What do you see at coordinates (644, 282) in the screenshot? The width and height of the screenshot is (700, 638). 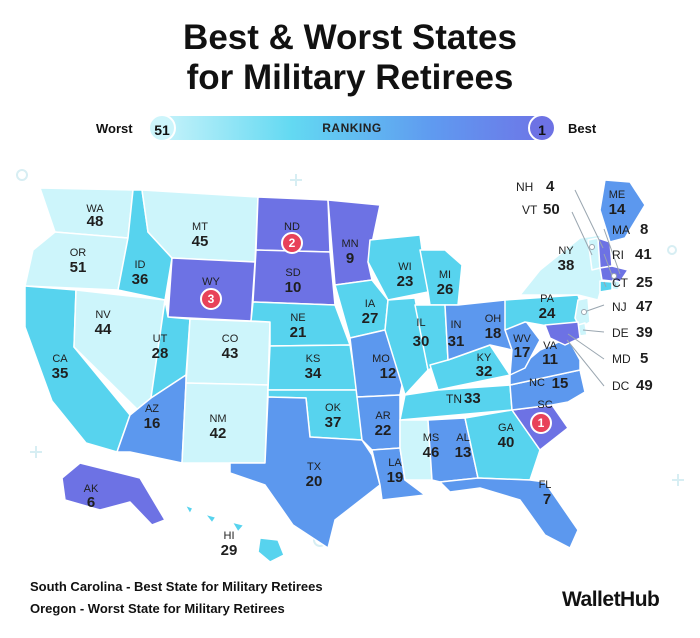 I see `rank-CT: 25` at bounding box center [644, 282].